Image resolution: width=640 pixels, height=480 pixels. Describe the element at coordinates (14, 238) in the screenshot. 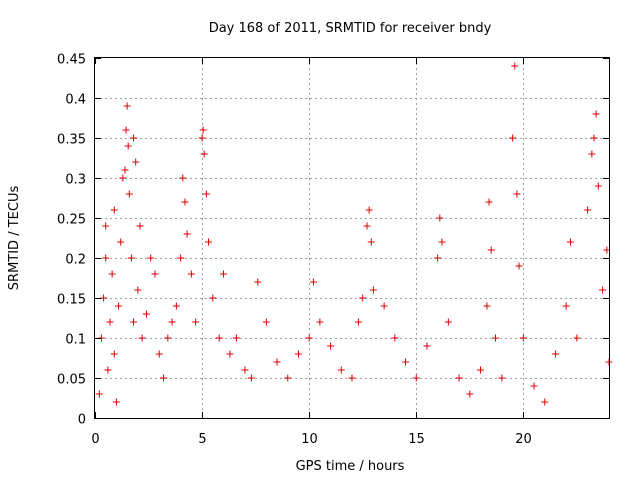

I see `y-axis-label: SRMTID / TECUs` at that location.